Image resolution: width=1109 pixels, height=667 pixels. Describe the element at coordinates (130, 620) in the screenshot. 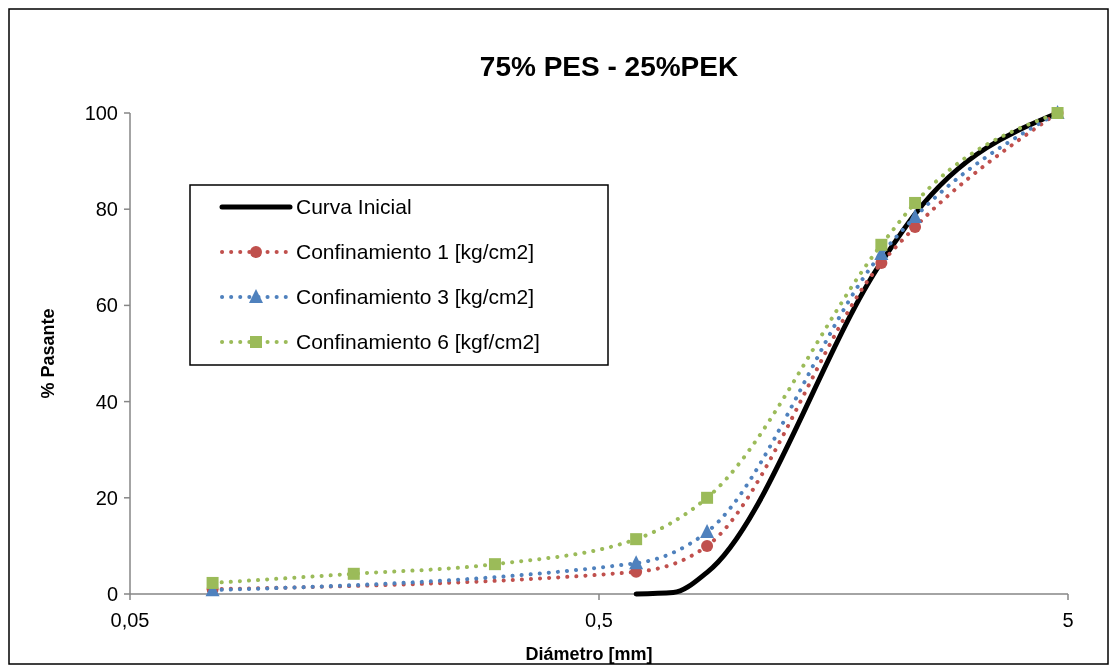

I see `x-tick-label: 0,05` at that location.